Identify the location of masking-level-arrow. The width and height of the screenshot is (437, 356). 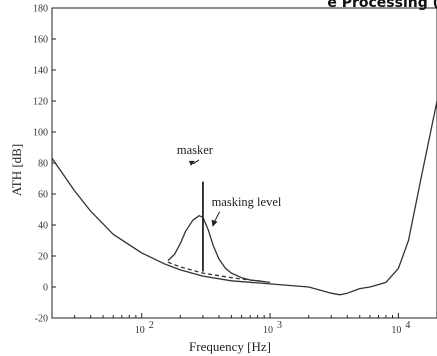
(217, 216).